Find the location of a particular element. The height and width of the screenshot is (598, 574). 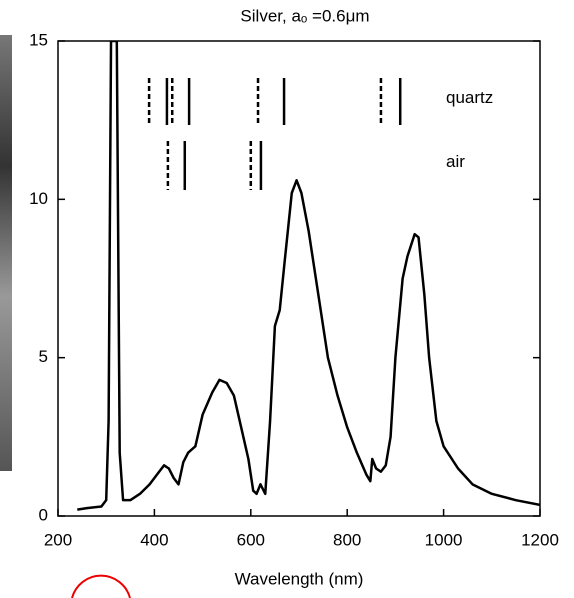

chart-title: Silver, aₒ =0.6μm is located at coordinates (304, 15).